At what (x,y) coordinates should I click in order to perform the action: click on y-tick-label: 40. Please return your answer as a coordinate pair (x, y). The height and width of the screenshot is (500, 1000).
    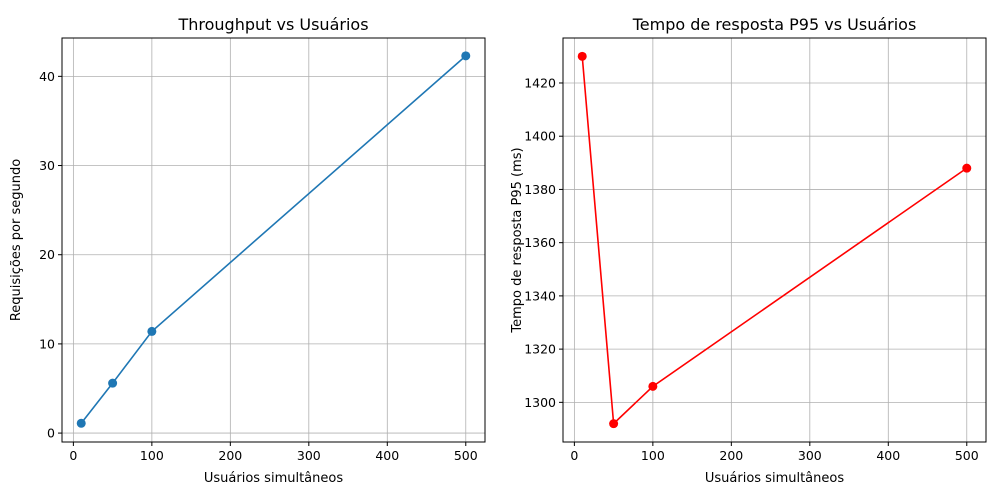
    Looking at the image, I should click on (47, 76).